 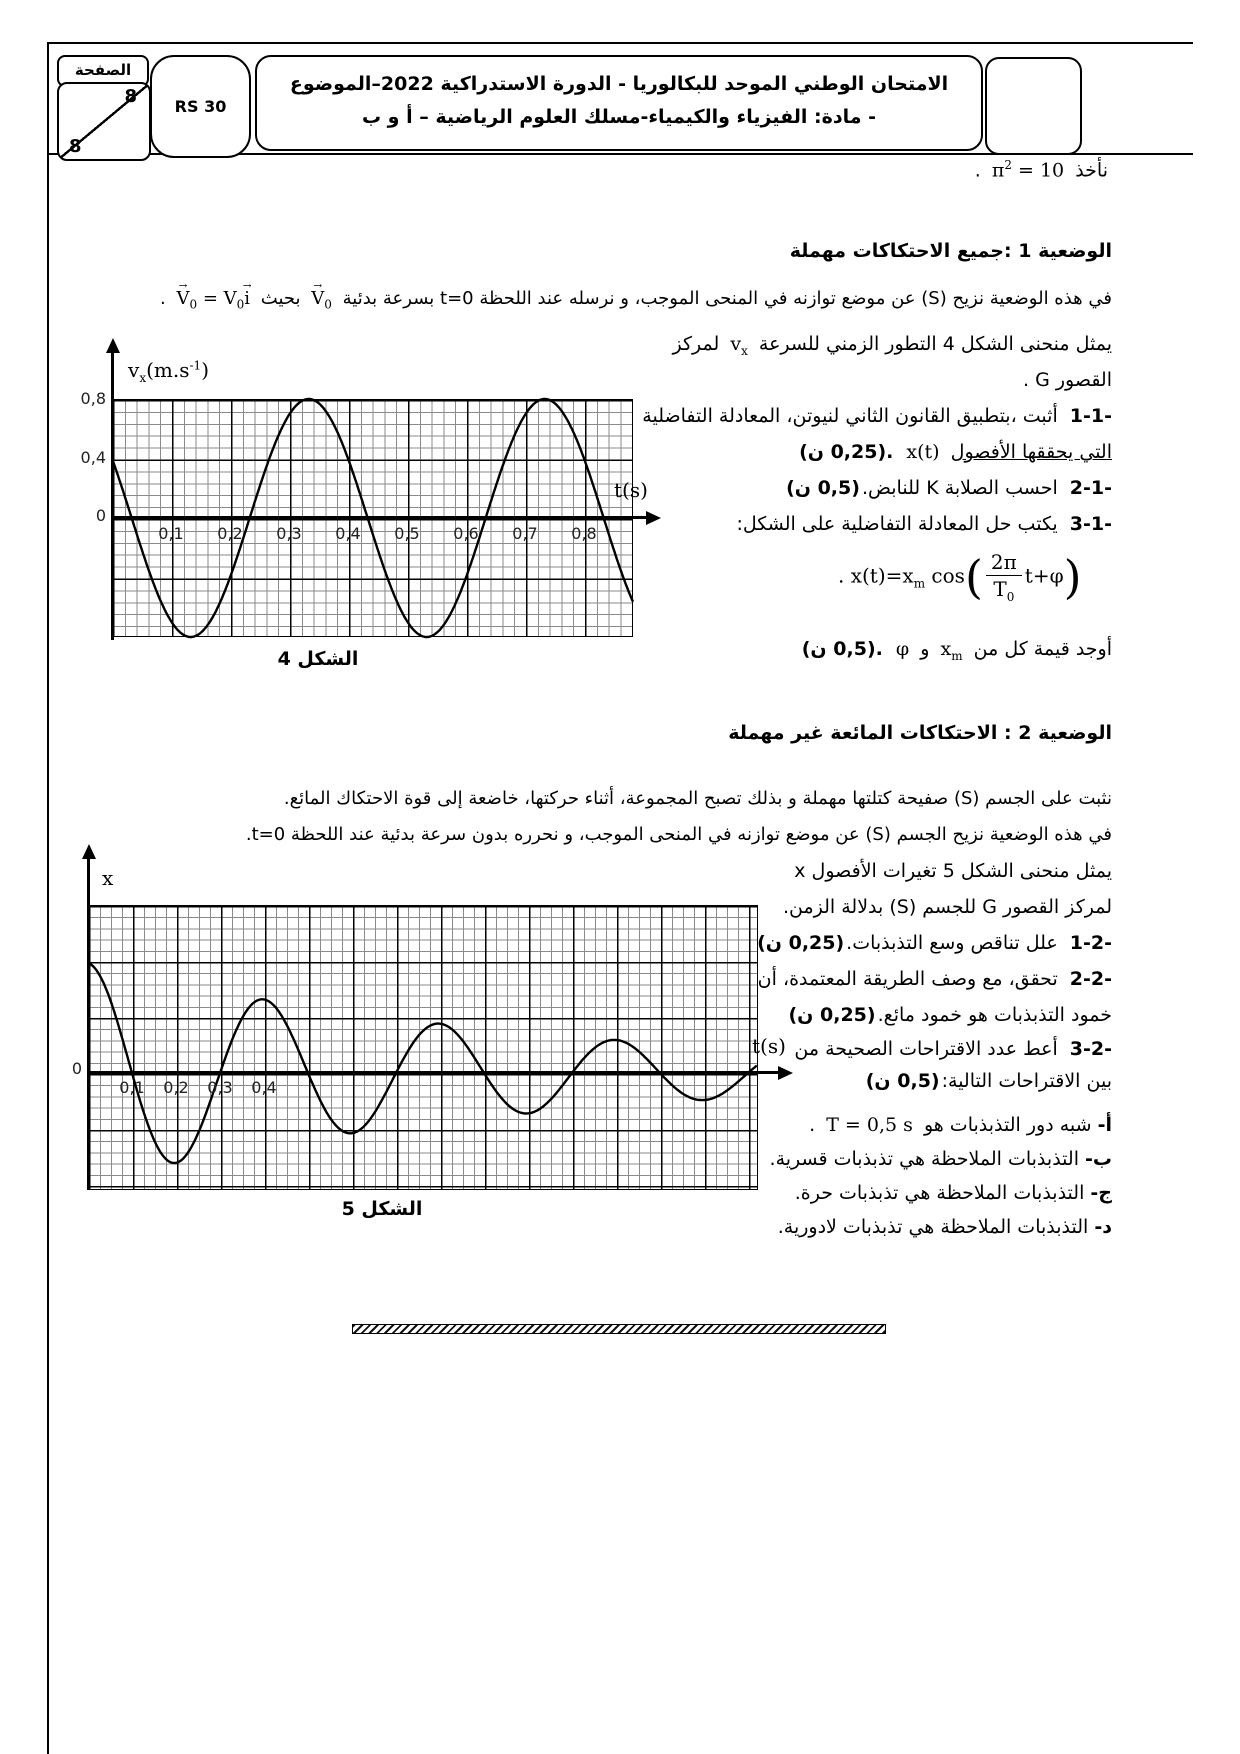 I want to click on fig5-grid, so click(x=423, y=1047).